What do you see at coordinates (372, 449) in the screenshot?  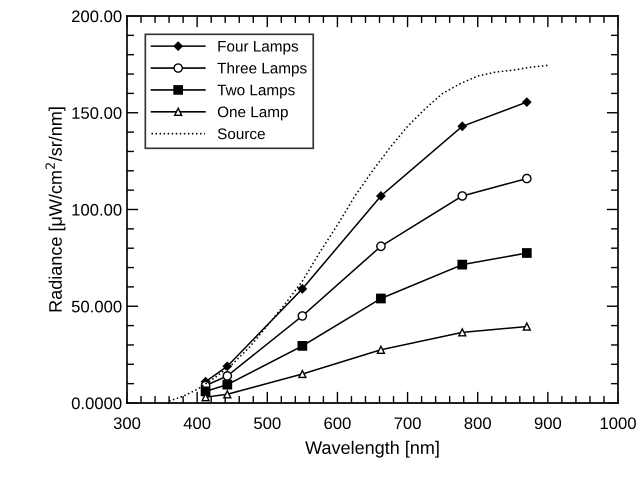 I see `x-axis-title: Wavelength [nm]` at bounding box center [372, 449].